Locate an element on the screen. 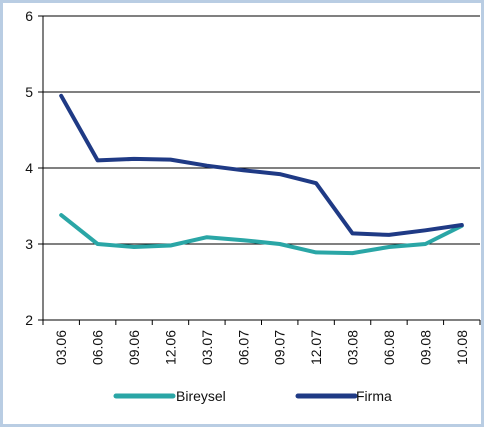 Image resolution: width=484 pixels, height=427 pixels. y-tick-label: 3 is located at coordinates (29, 244).